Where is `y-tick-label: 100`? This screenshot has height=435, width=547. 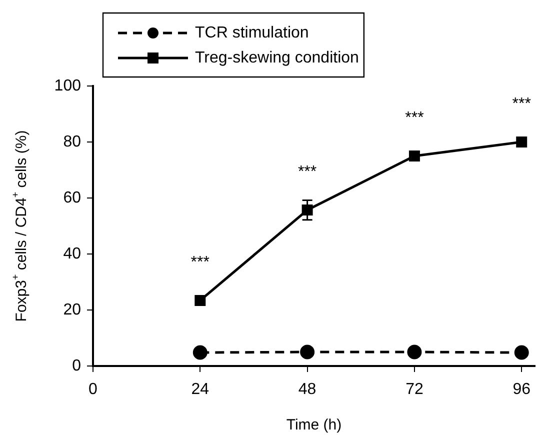 y-tick-label: 100 is located at coordinates (68, 85).